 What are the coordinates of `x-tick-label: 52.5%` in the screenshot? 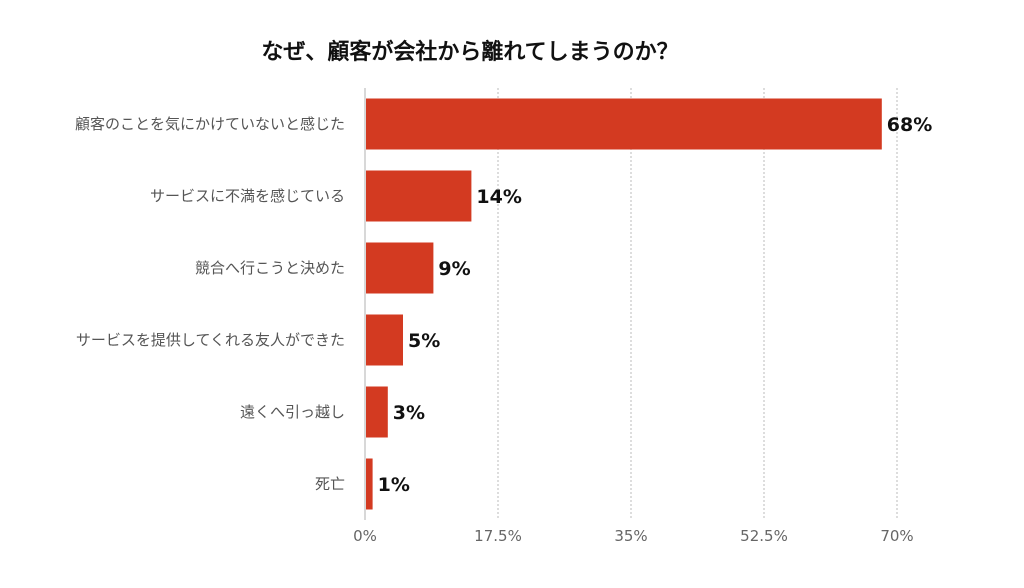 It's located at (764, 536).